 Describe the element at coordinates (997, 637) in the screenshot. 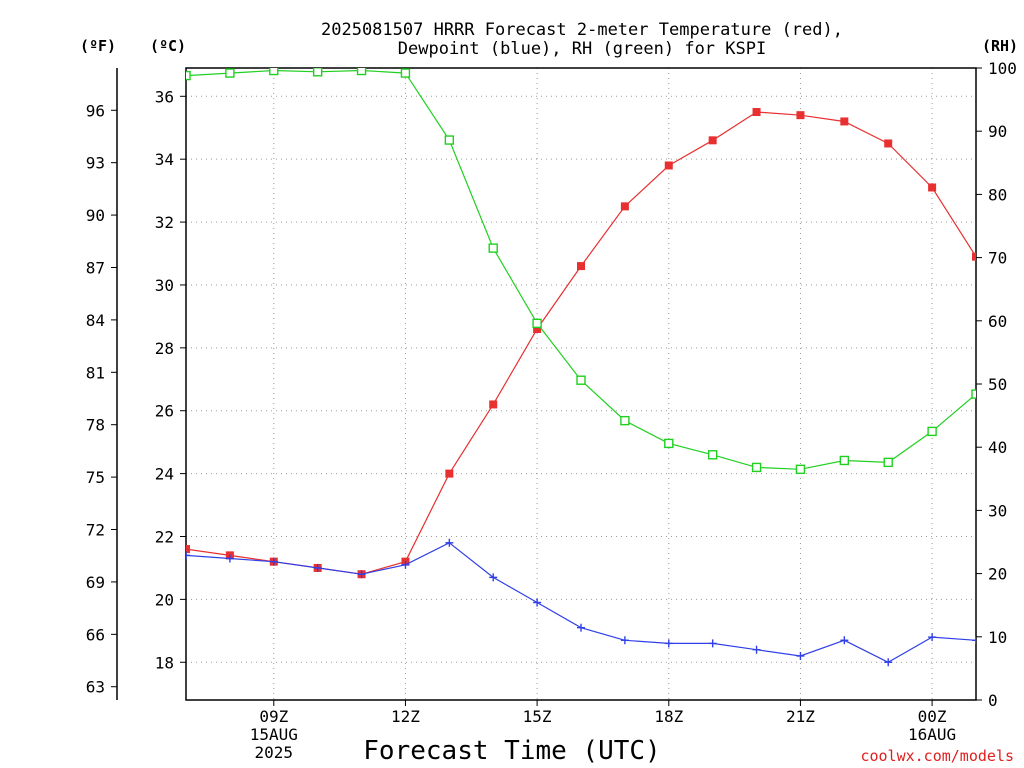

I see `rh-tick-label: 10` at that location.